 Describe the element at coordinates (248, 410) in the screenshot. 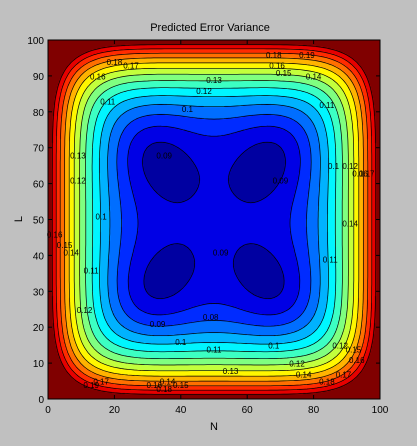

I see `x-tick-label: 60` at that location.